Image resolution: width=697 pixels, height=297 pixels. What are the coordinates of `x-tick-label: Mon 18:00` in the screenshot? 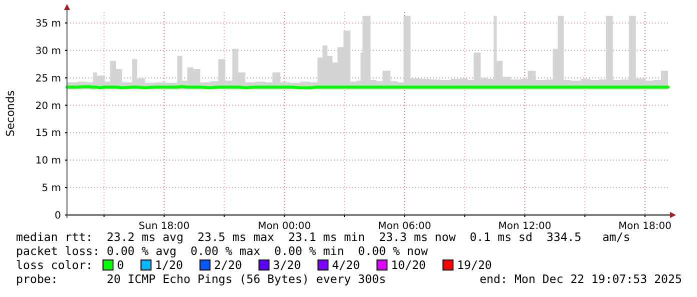 It's located at (645, 226).